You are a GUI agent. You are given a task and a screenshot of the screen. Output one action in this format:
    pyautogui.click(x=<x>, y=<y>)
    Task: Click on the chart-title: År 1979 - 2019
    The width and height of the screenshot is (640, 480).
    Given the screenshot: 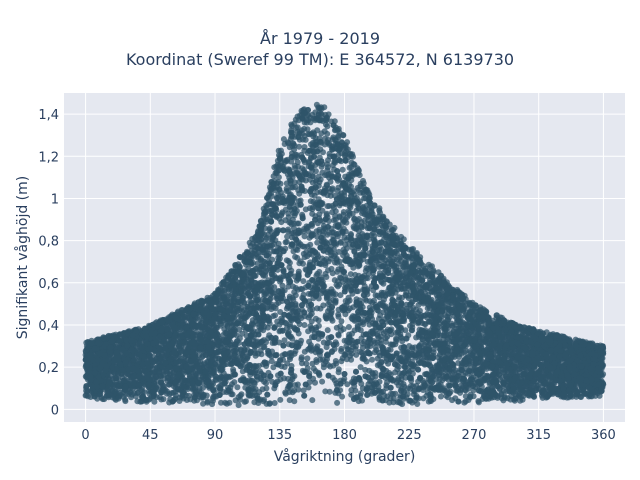 What is the action you would take?
    pyautogui.click(x=320, y=38)
    